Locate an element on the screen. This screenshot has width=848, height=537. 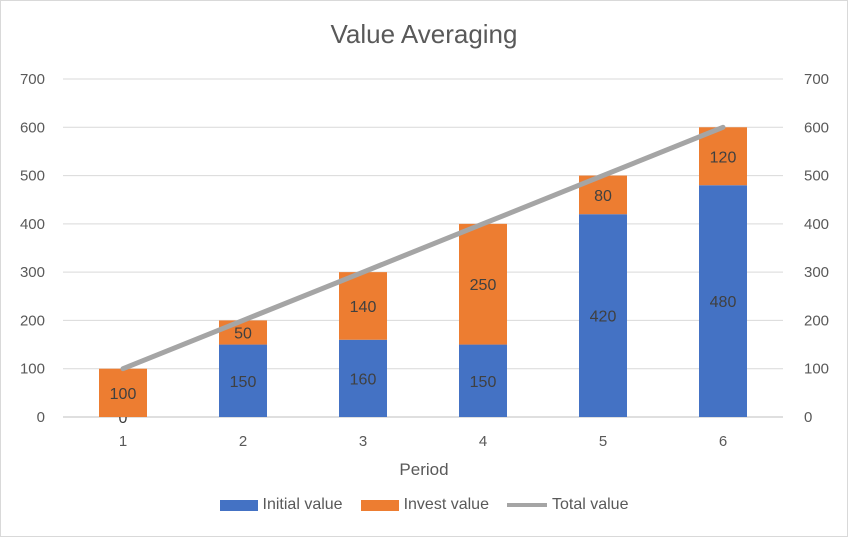
y-tick-label: 500 is located at coordinates (32, 176).